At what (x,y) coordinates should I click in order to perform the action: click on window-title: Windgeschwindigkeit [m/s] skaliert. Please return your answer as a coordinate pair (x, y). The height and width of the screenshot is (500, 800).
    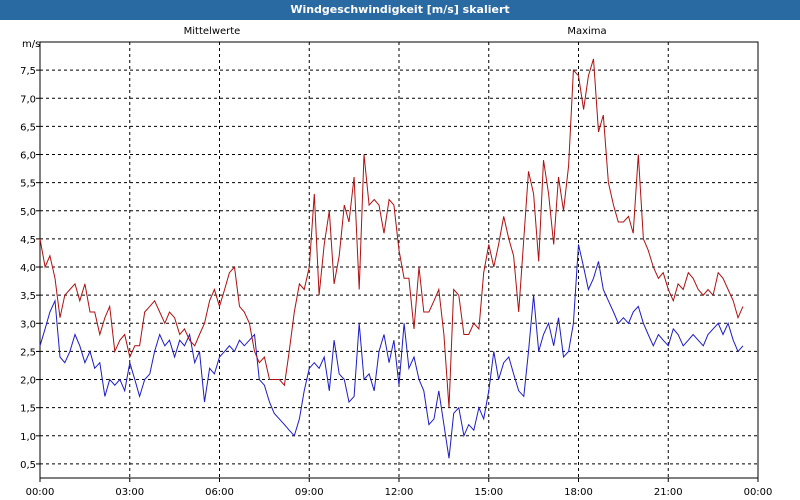
    Looking at the image, I should click on (400, 10).